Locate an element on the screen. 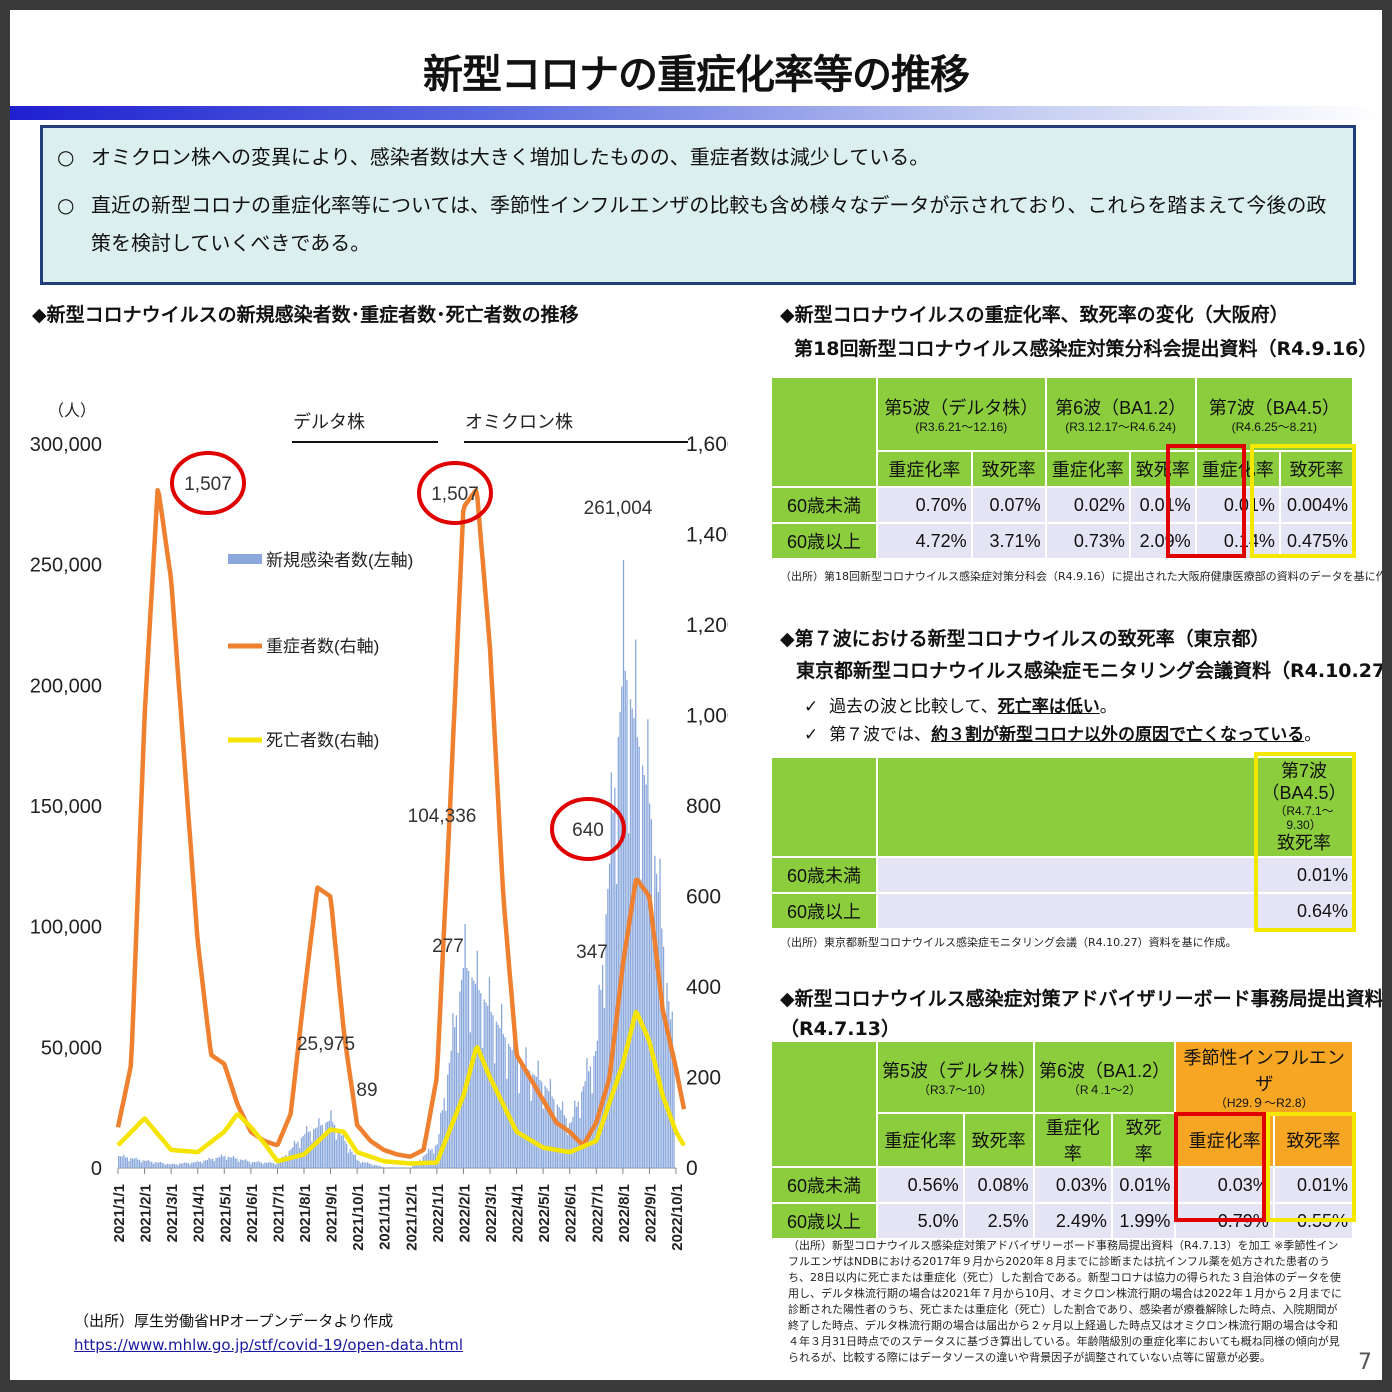 This screenshot has height=1392, width=1392. y-left-tick-label: 50,000 is located at coordinates (71, 1048).